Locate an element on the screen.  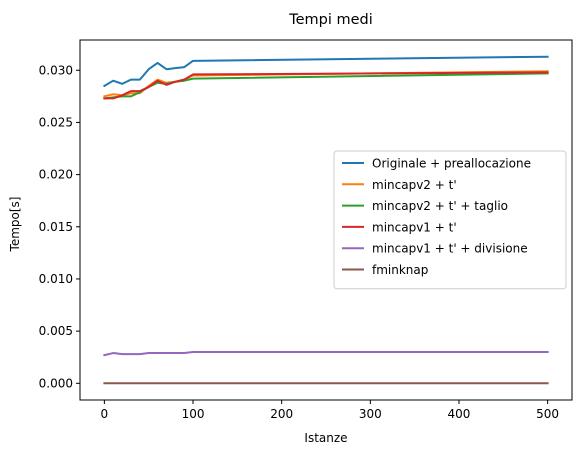
legend-label: mincapv1 + t' is located at coordinates (414, 227).